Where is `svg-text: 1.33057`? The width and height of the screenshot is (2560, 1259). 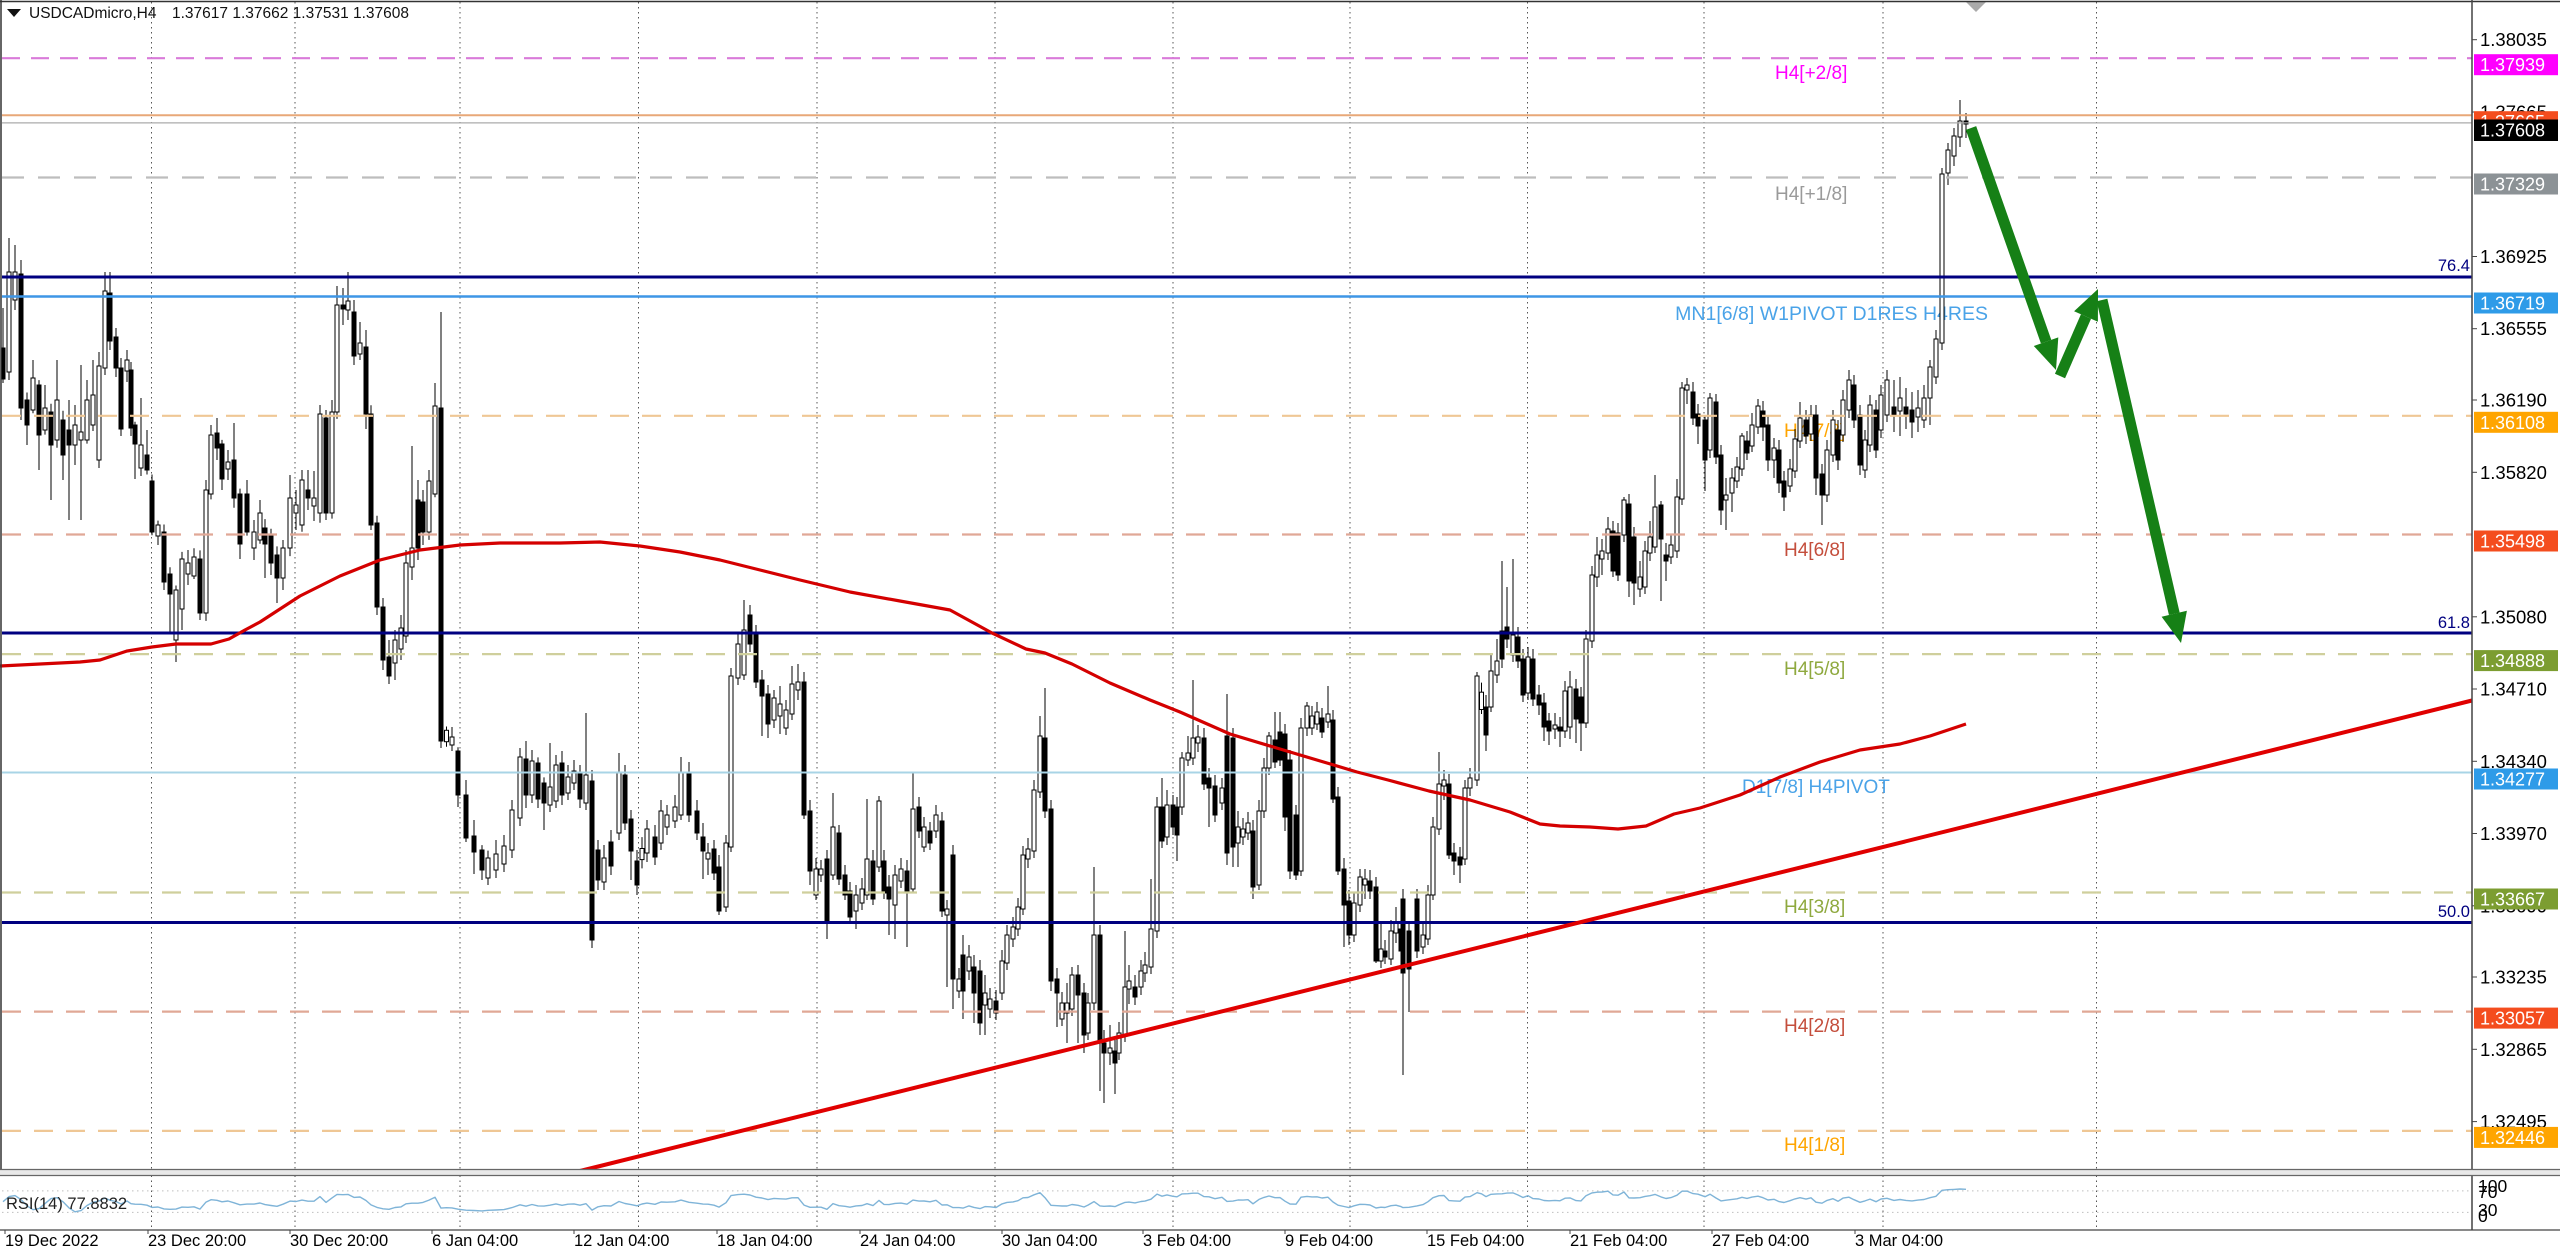 svg-text: 1.33057 is located at coordinates (2512, 1019).